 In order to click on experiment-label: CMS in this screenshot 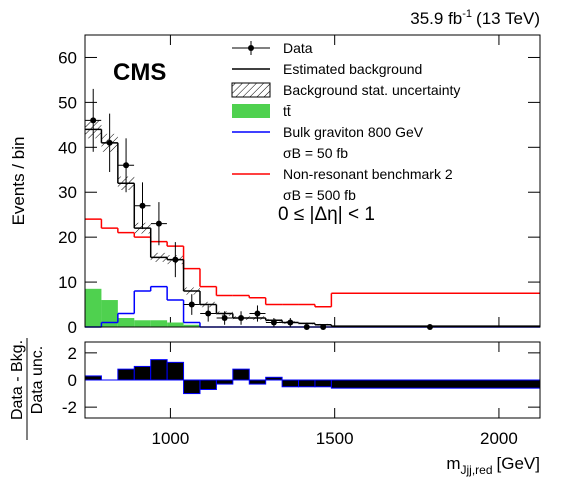, I will do `click(139, 72)`.